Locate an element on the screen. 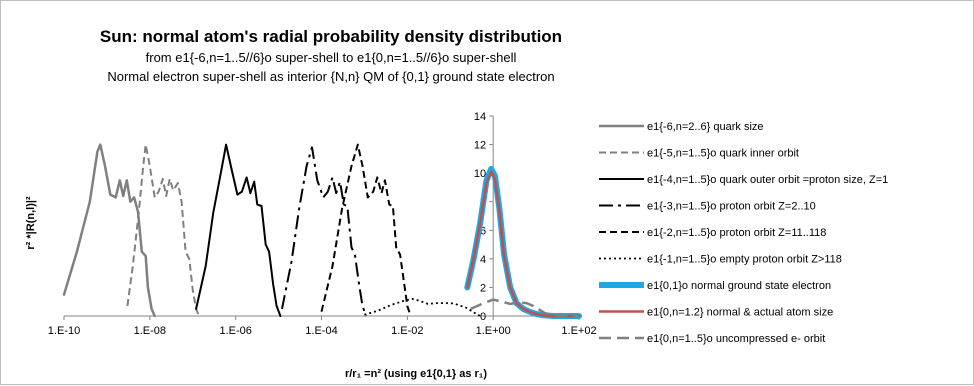 This screenshot has width=974, height=386. y-tick-label: 4 is located at coordinates (483, 260).